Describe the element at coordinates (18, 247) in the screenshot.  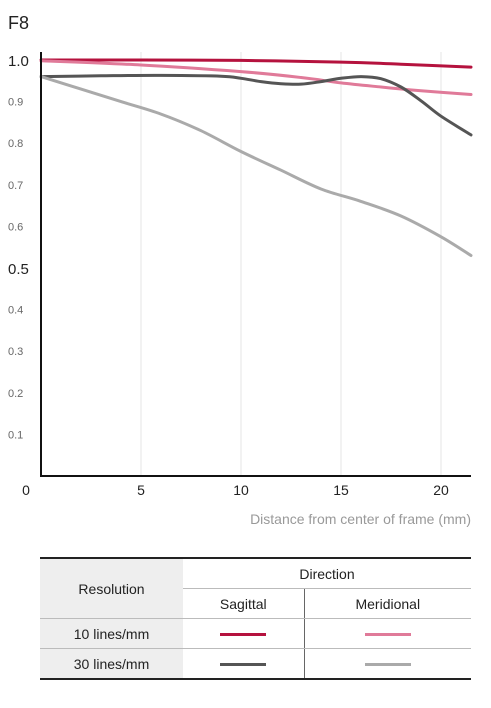
I see `y-tick-labels: 0.1 0.2 0.3 0.4 0.5 0.6 0.7 0.8 0.9 1.0` at that location.